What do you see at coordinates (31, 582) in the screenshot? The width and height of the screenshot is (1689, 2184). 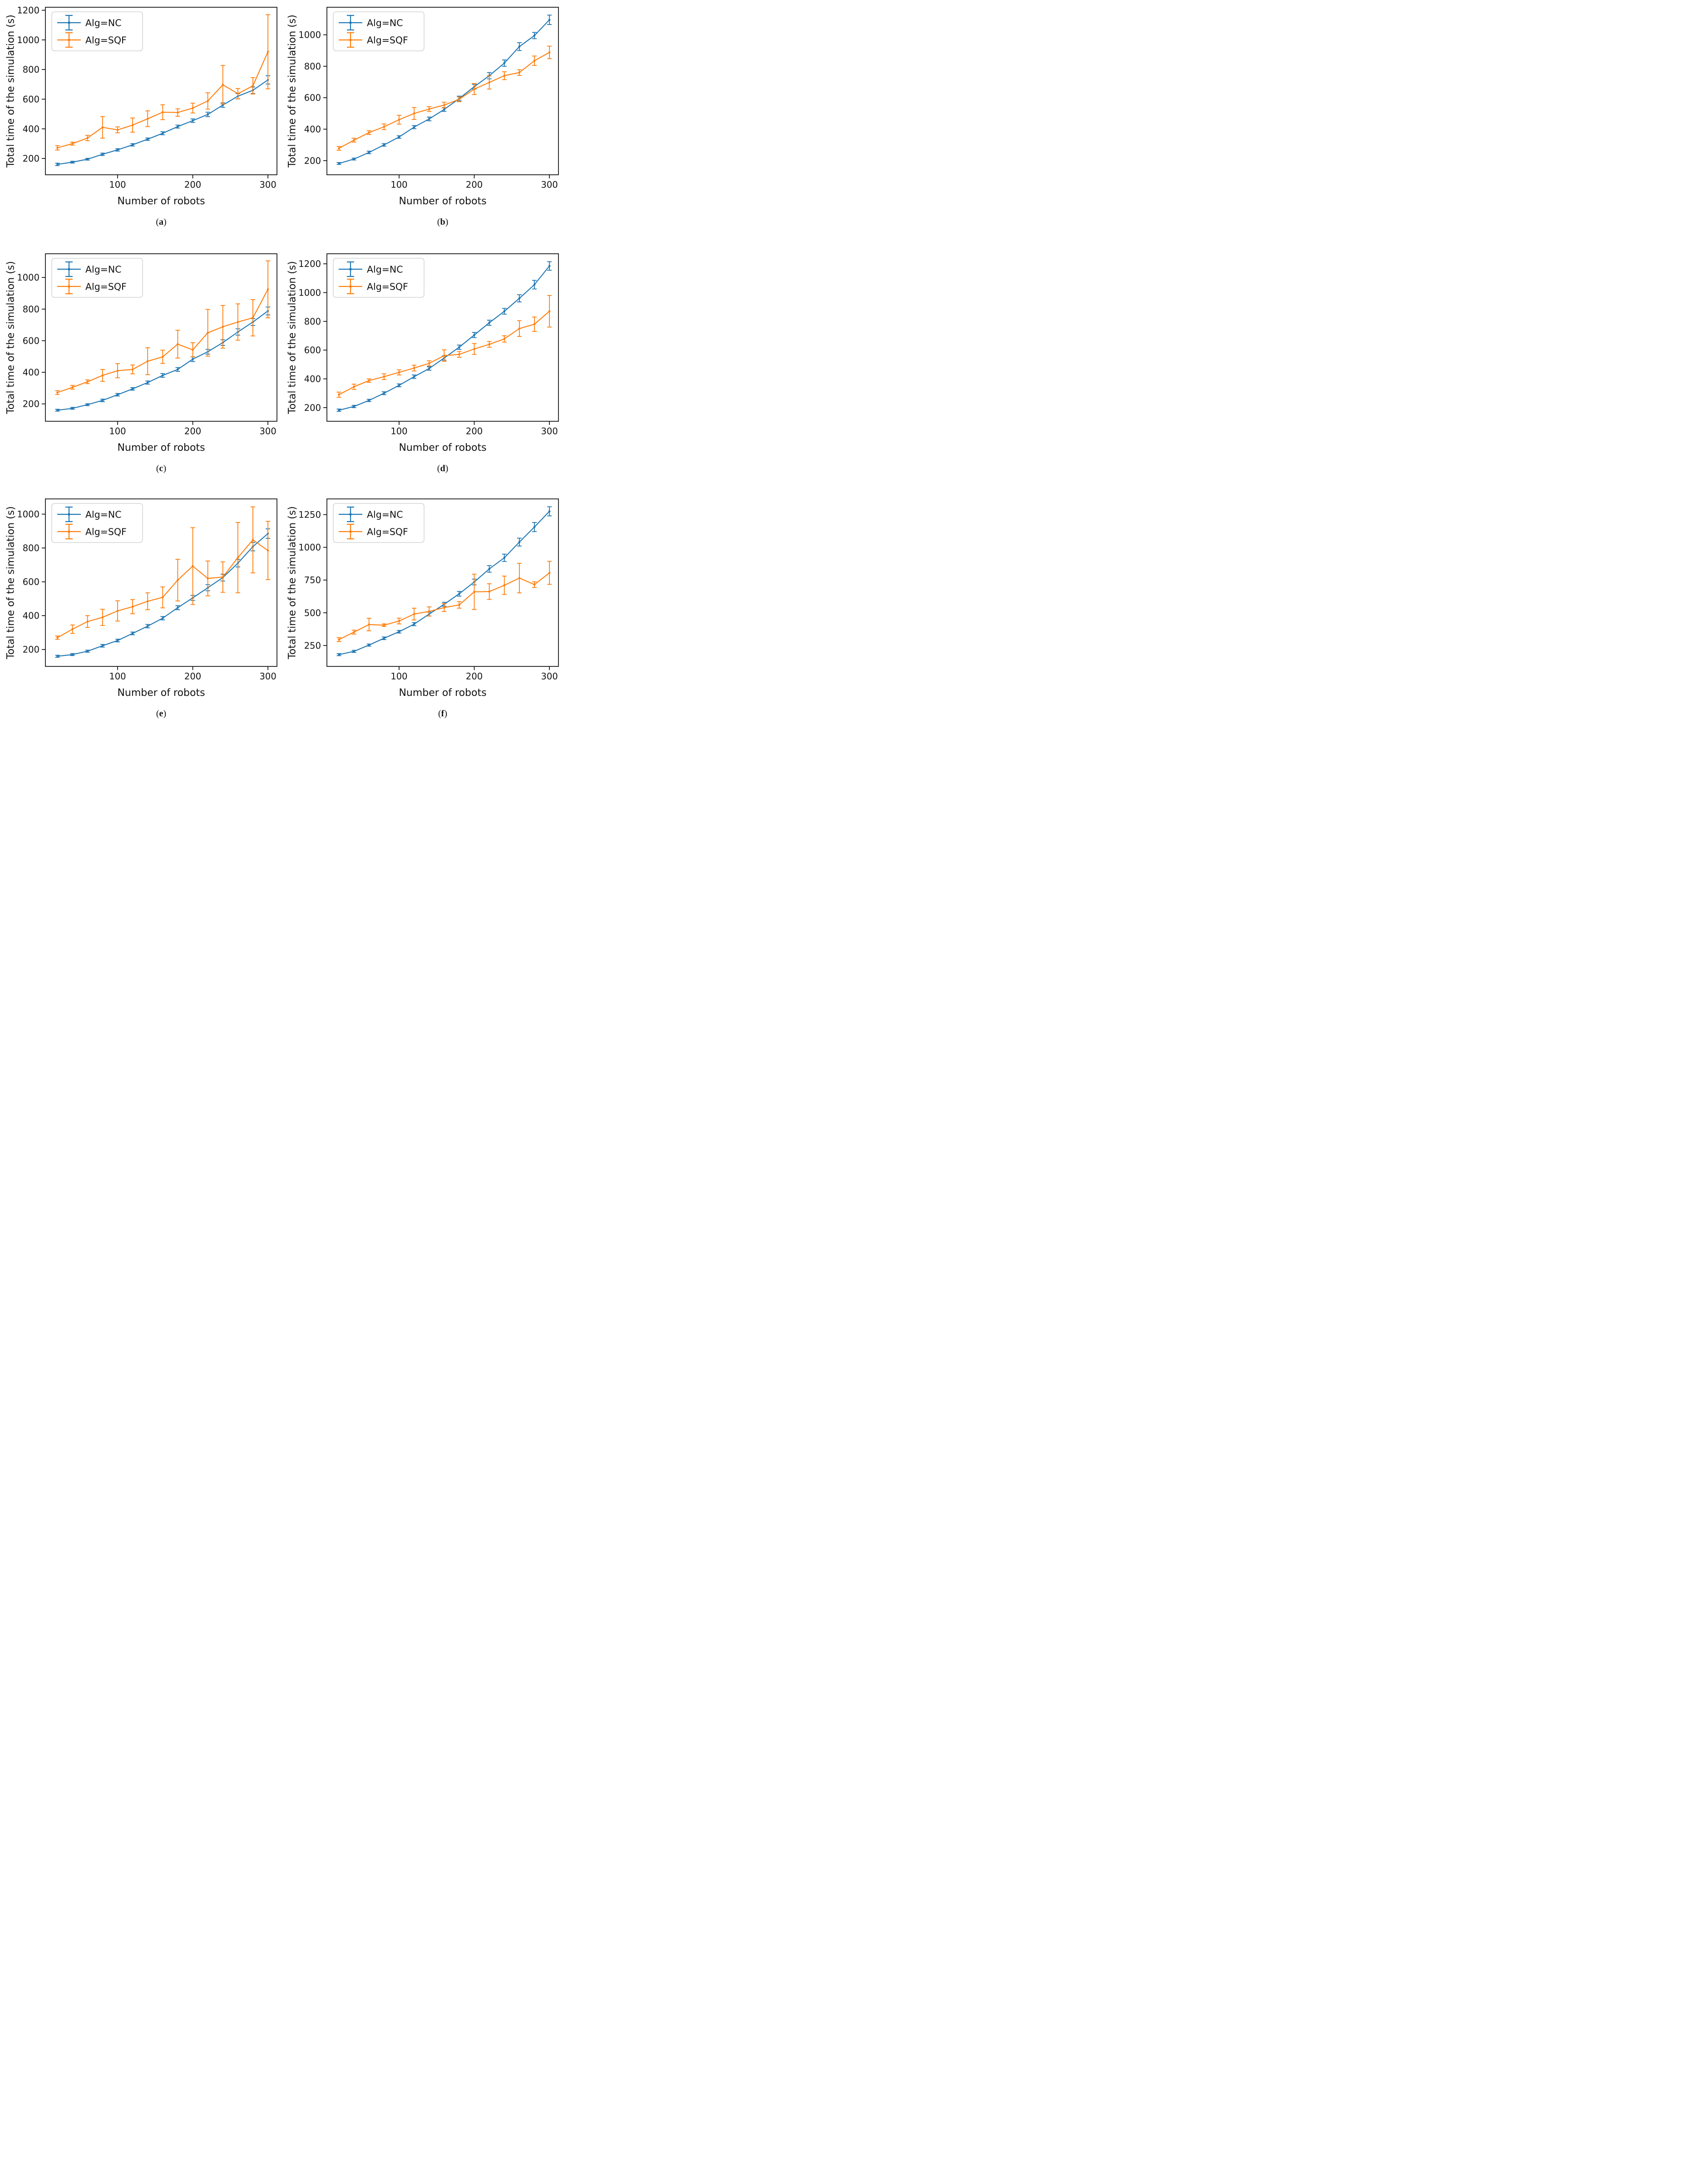 I see `y-axis-ticks: 200 400 600 800 1000` at bounding box center [31, 582].